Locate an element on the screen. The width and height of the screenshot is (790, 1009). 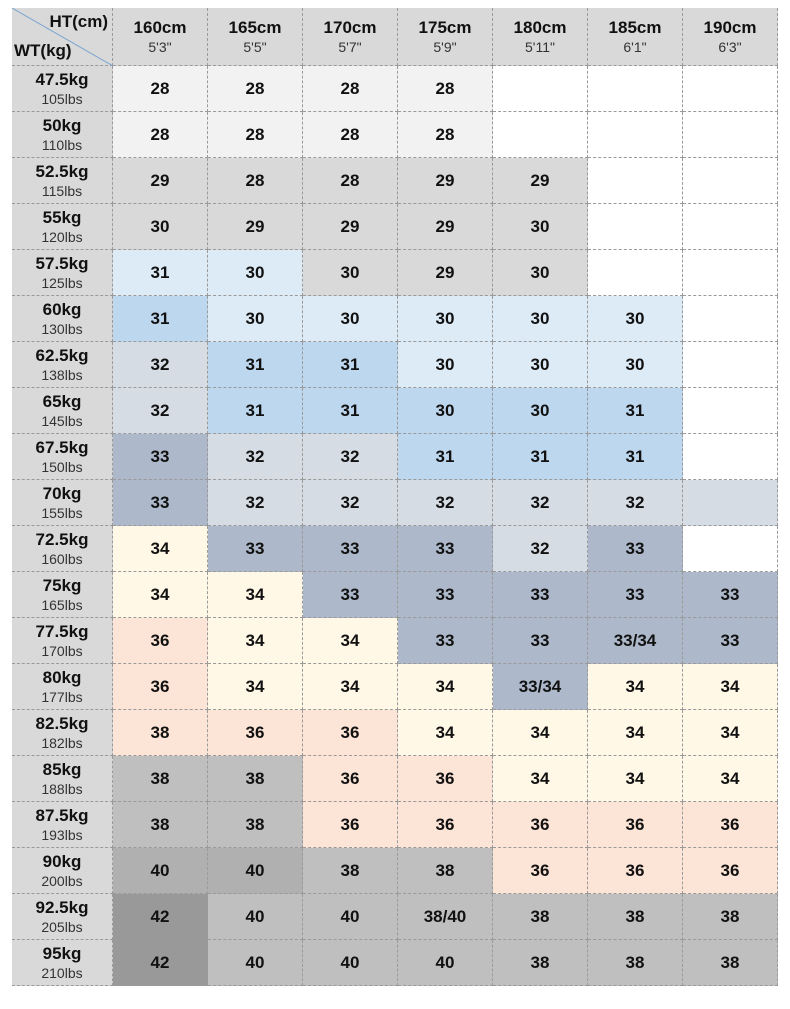
size-cell: 38 is located at coordinates (635, 917).